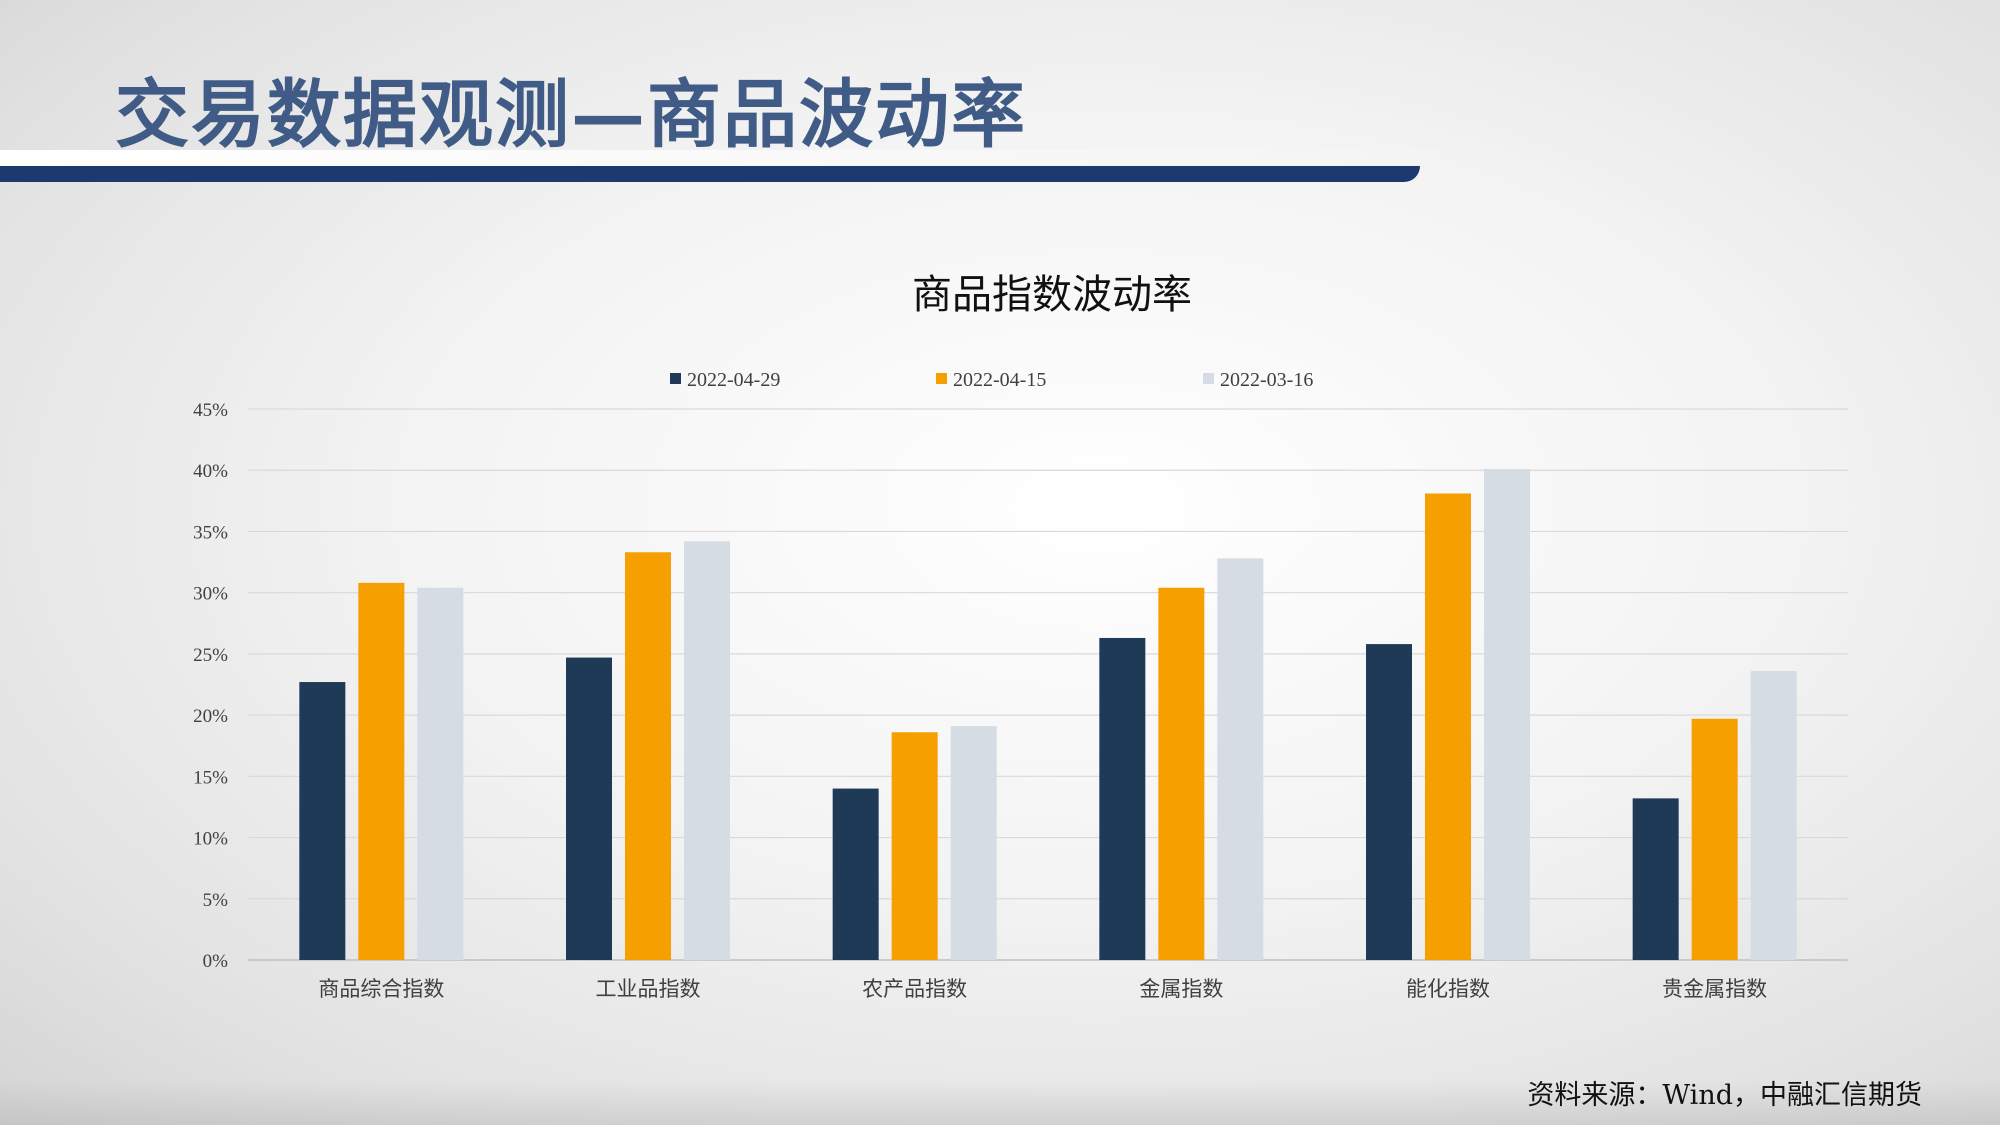 The image size is (2000, 1125). Describe the element at coordinates (210, 716) in the screenshot. I see `y-tick-label: 20%` at that location.